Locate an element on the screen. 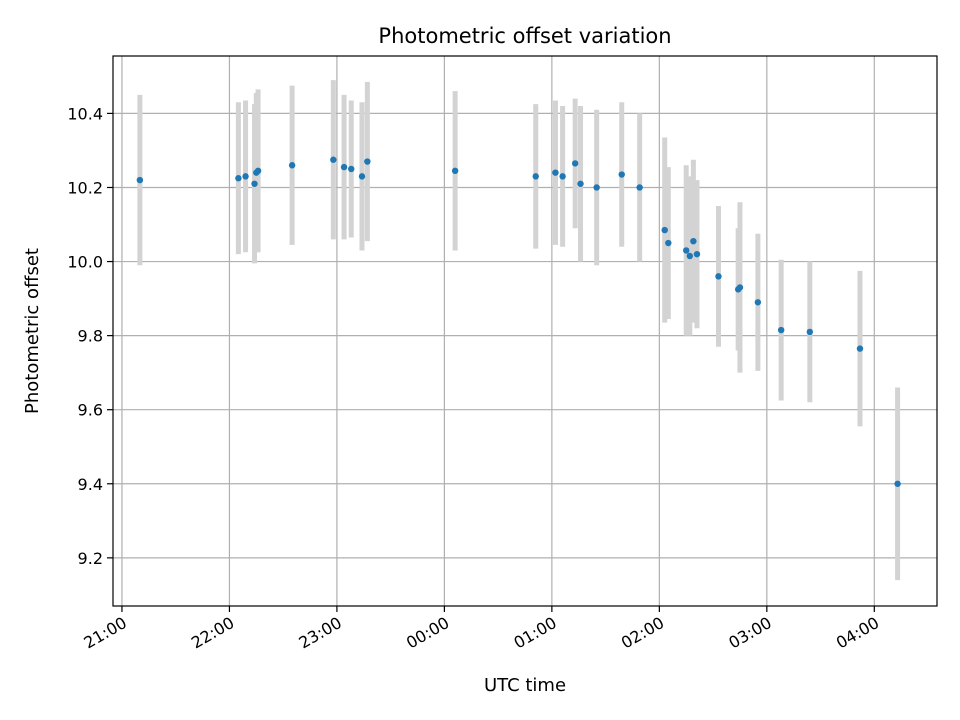  y-axis-label: Photometric offset is located at coordinates (32, 331).